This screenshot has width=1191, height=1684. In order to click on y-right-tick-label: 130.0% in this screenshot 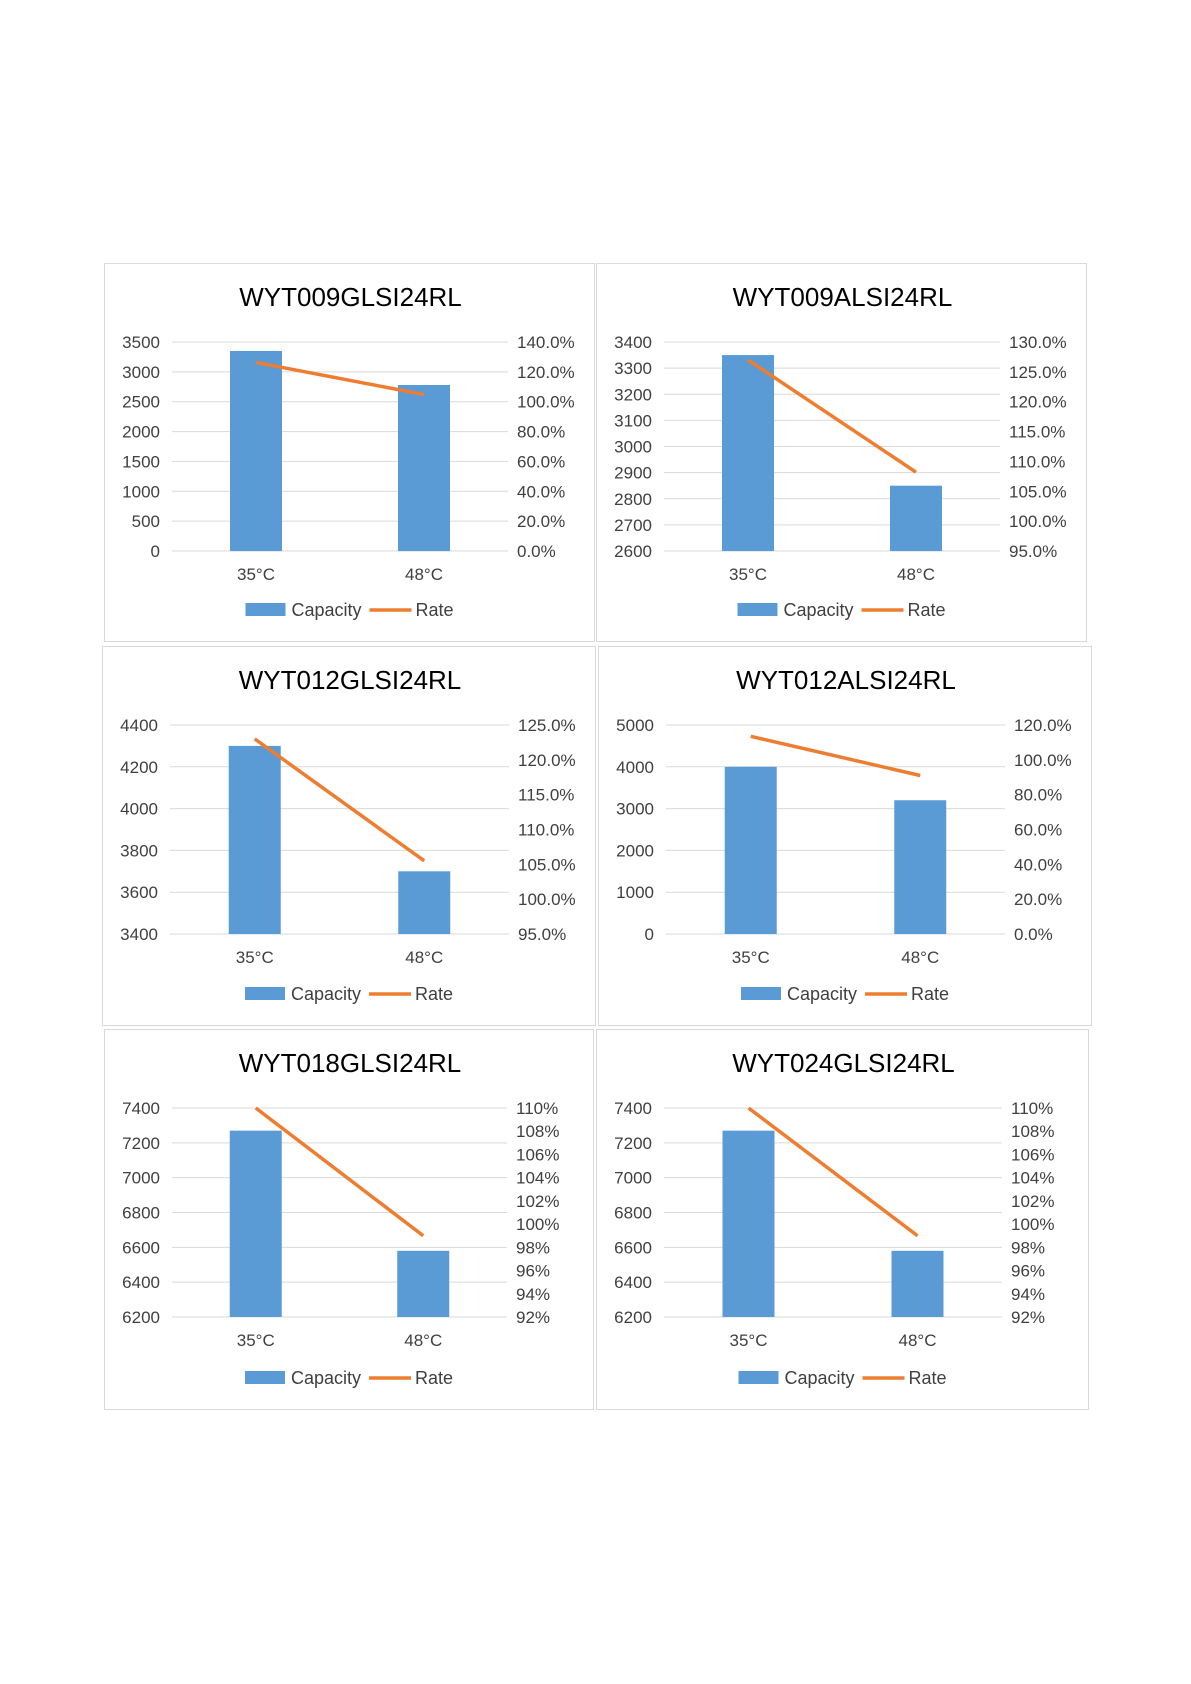, I will do `click(1038, 342)`.